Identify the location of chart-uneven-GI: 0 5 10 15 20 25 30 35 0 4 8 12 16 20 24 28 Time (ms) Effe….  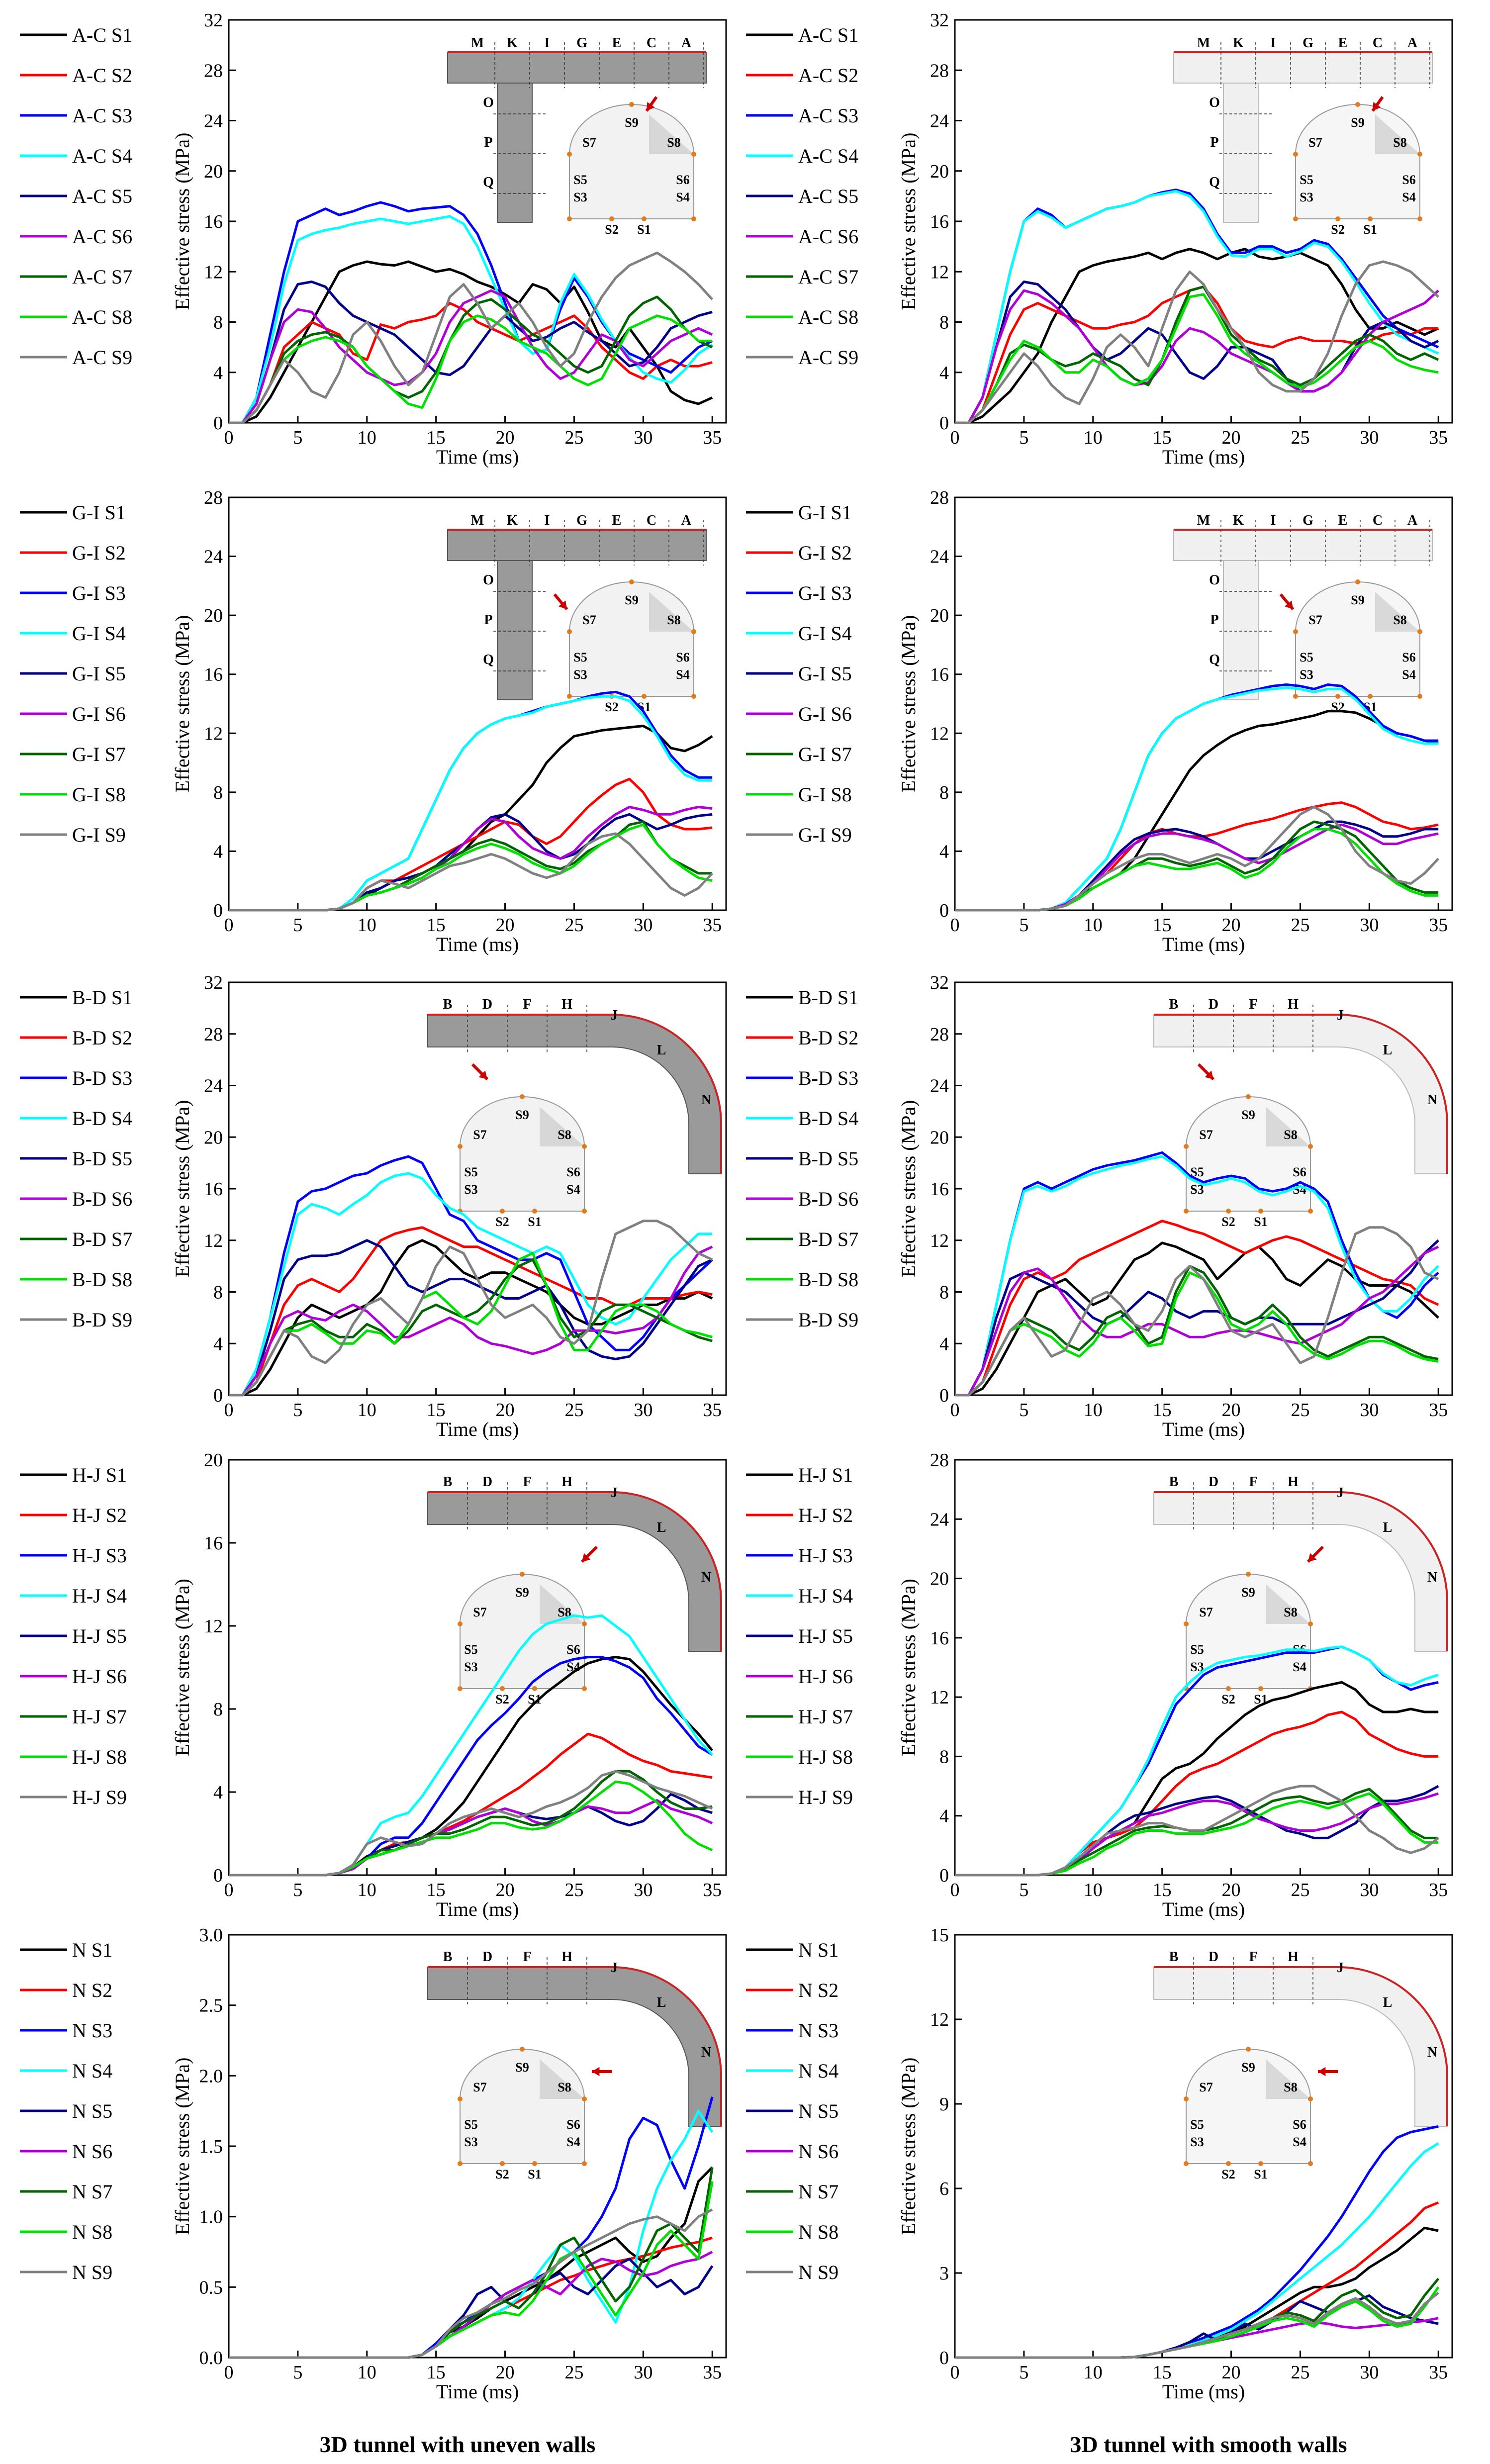
(373, 721).